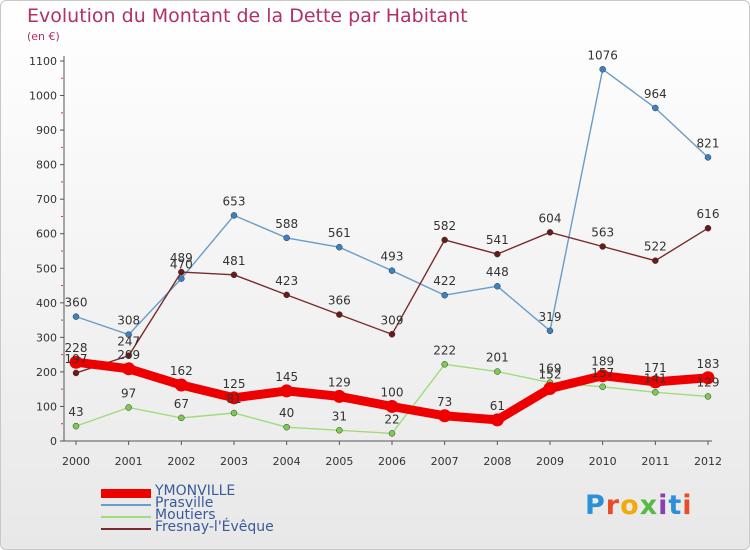 Image resolution: width=750 pixels, height=550 pixels. Describe the element at coordinates (43, 61) in the screenshot. I see `y-tick-label: 1100` at that location.